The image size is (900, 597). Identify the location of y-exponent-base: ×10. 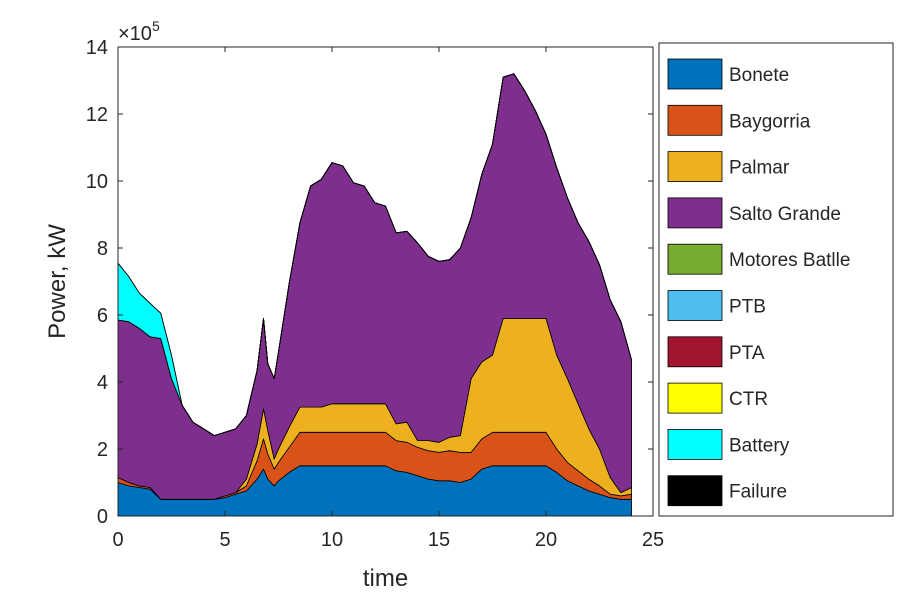
(135, 34).